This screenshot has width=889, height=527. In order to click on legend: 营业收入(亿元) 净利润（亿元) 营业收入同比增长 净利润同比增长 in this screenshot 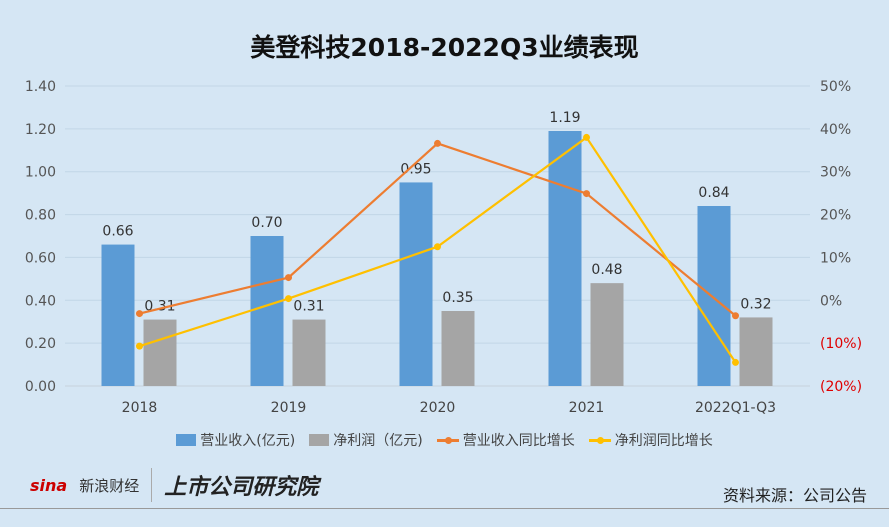, I will do `click(444, 440)`.